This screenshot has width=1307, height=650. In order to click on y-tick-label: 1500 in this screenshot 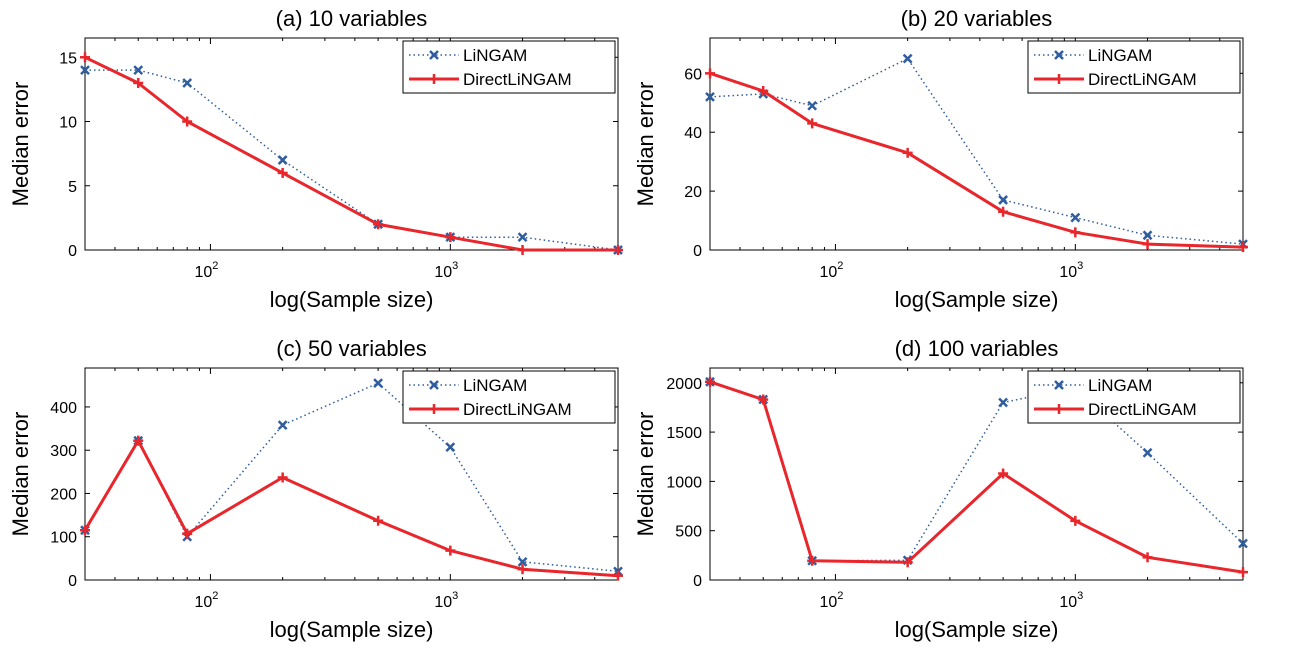, I will do `click(684, 433)`.